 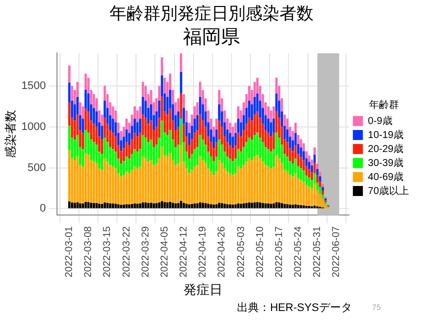 I want to click on x-tick-label: 2022-05-31, so click(x=318, y=252).